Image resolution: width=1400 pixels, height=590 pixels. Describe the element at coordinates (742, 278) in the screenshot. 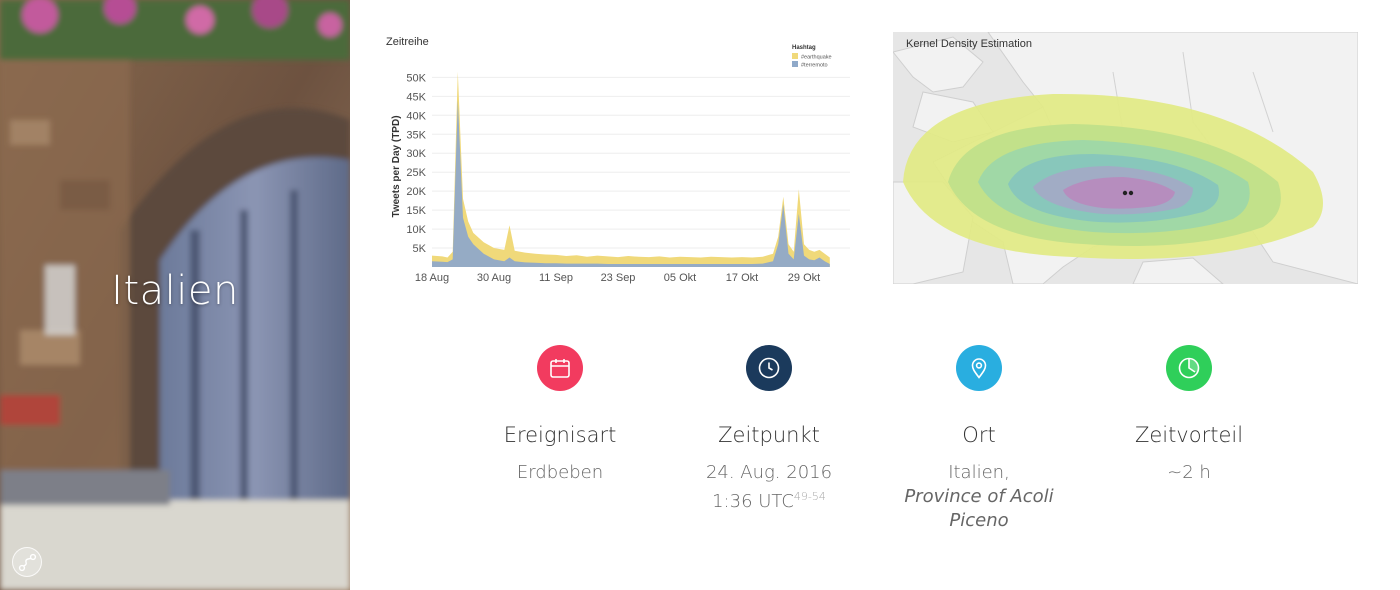

I see `x-tick-label: 17 Okt` at that location.